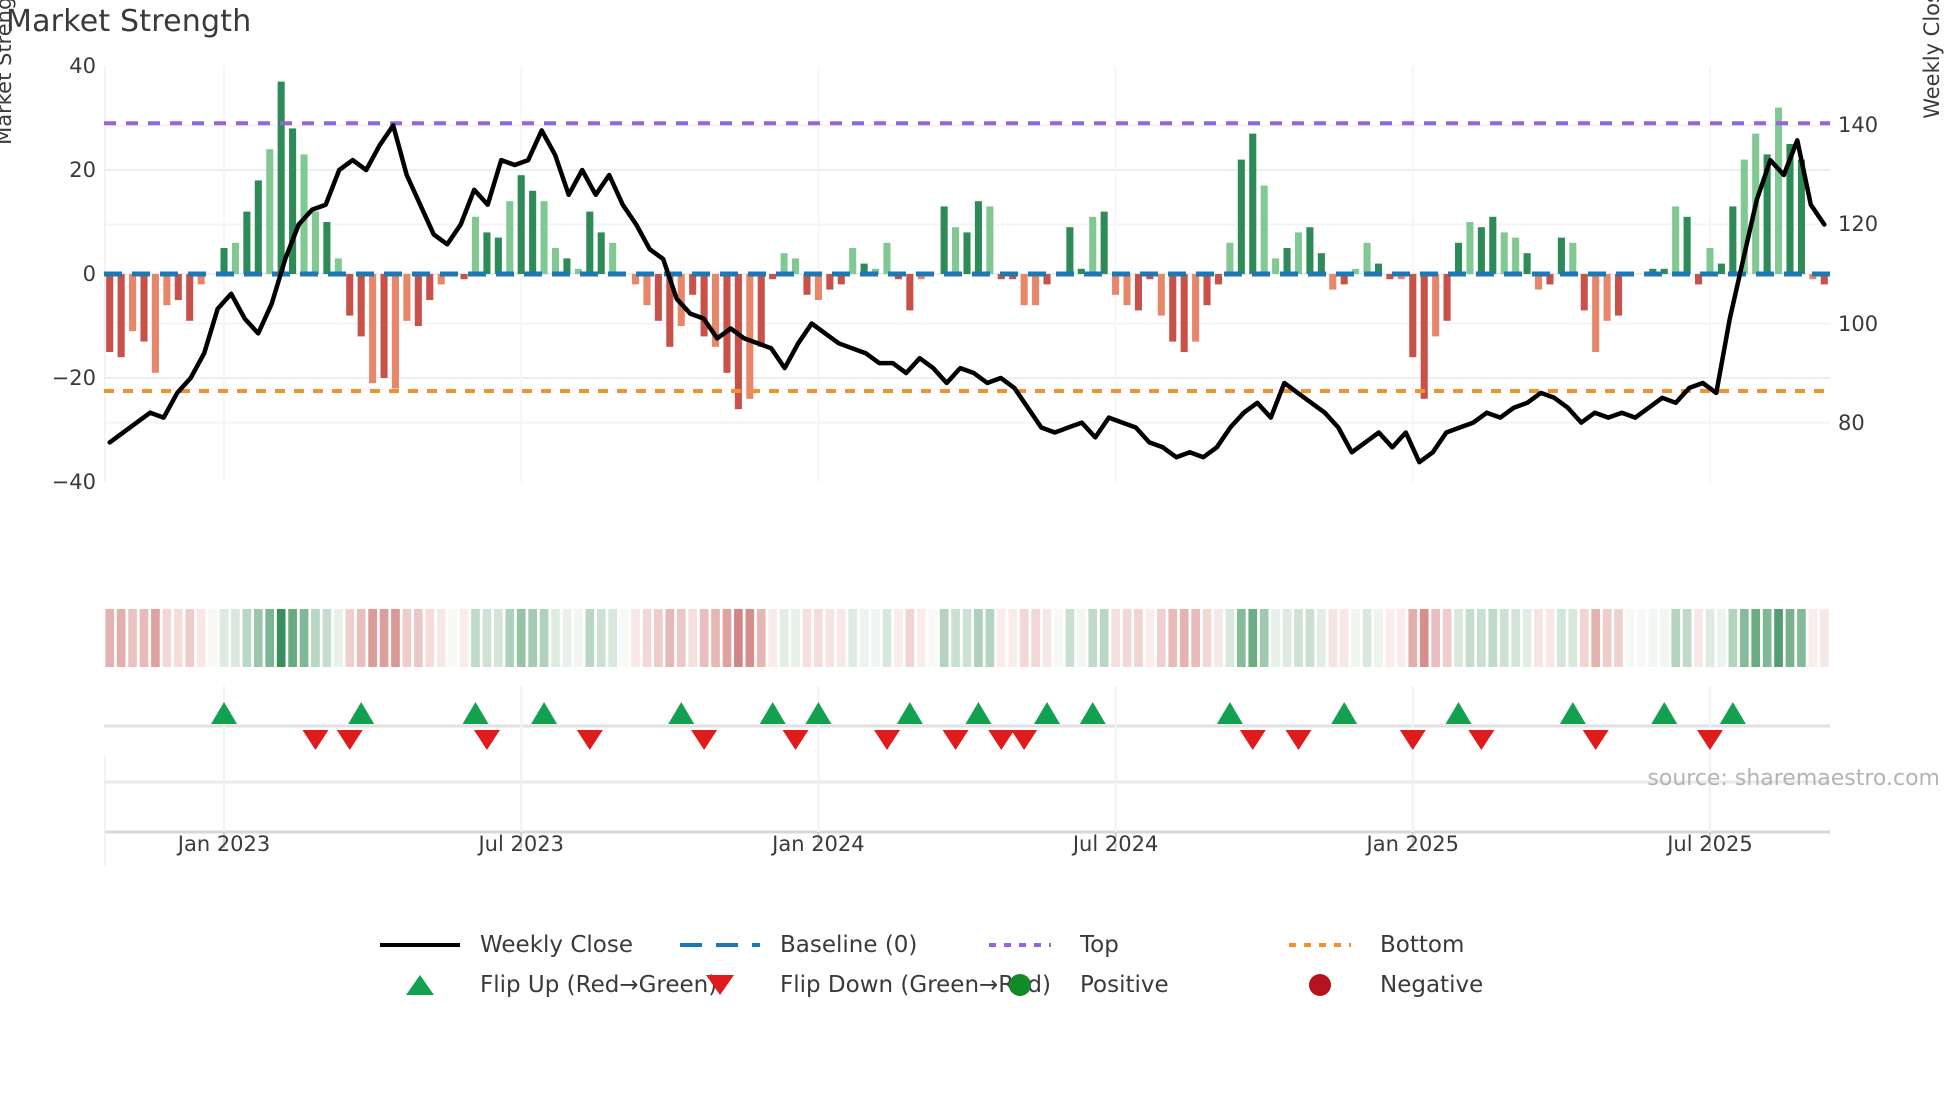 Image resolution: width=1960 pixels, height=1102 pixels. Describe the element at coordinates (73, 482) in the screenshot. I see `y-axis-left-tick-label: −40` at that location.